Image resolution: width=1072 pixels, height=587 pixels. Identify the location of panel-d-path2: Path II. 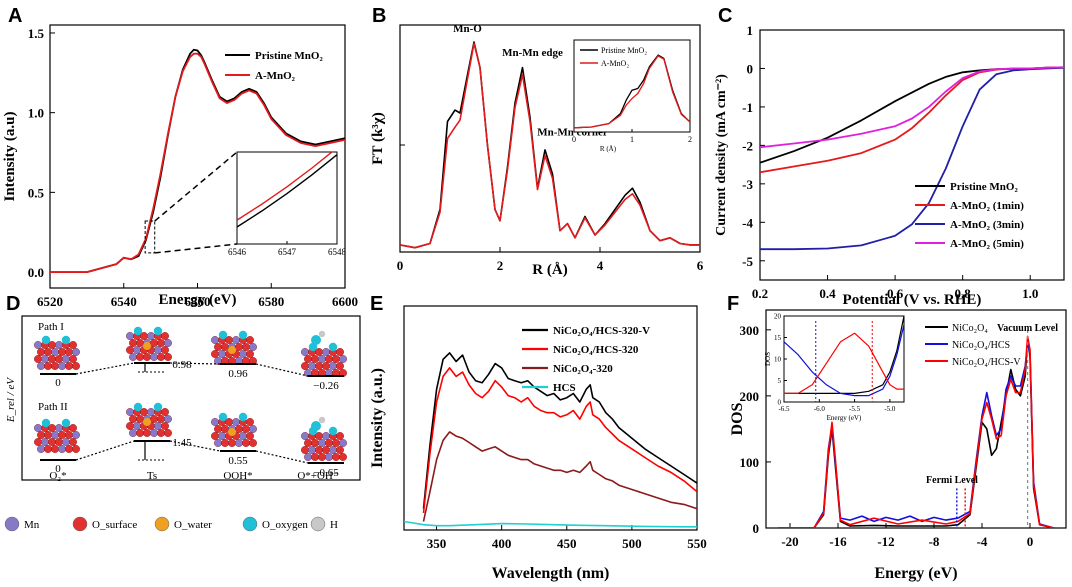
(53, 407).